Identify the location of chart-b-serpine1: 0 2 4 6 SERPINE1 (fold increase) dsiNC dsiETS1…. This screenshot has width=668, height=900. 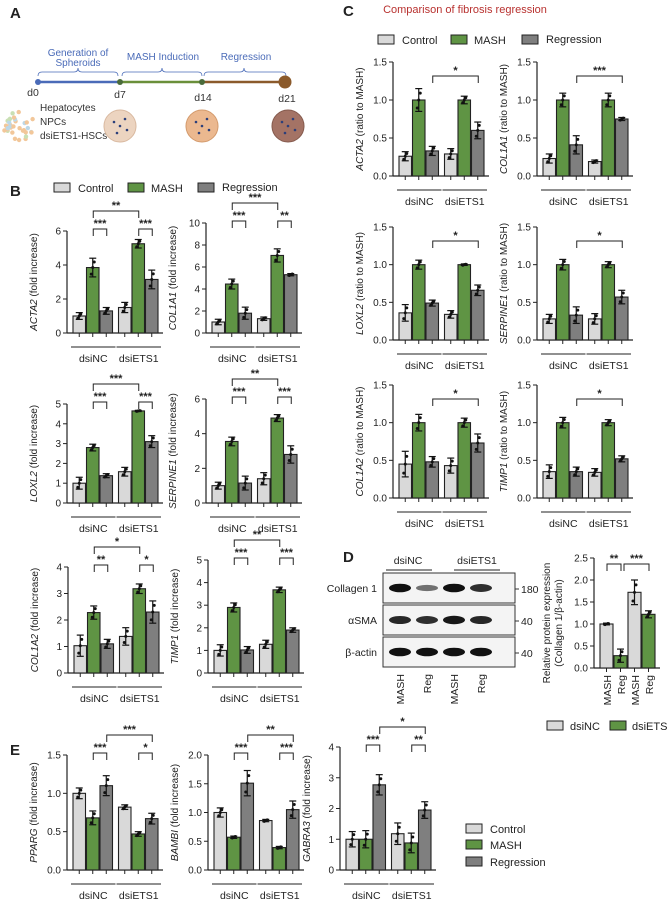
(235, 451).